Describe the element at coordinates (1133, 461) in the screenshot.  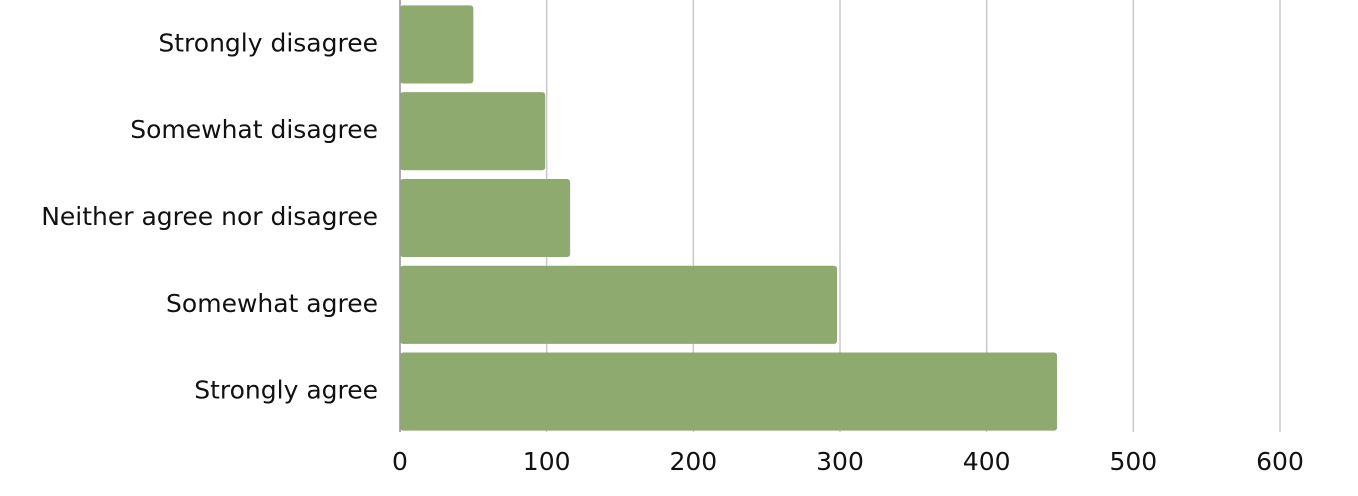
I see `x-tick-label: 500` at that location.